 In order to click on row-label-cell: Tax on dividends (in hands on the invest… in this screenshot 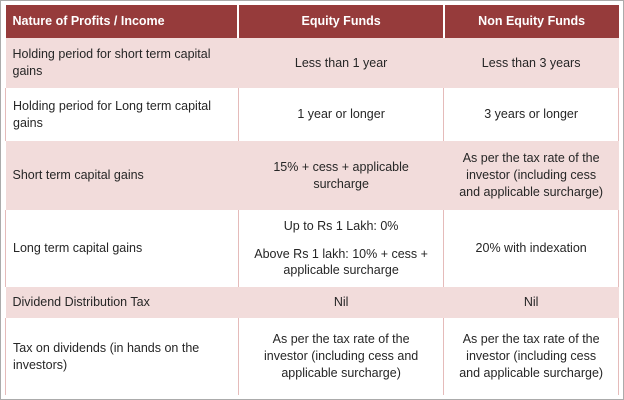, I will do `click(122, 356)`.